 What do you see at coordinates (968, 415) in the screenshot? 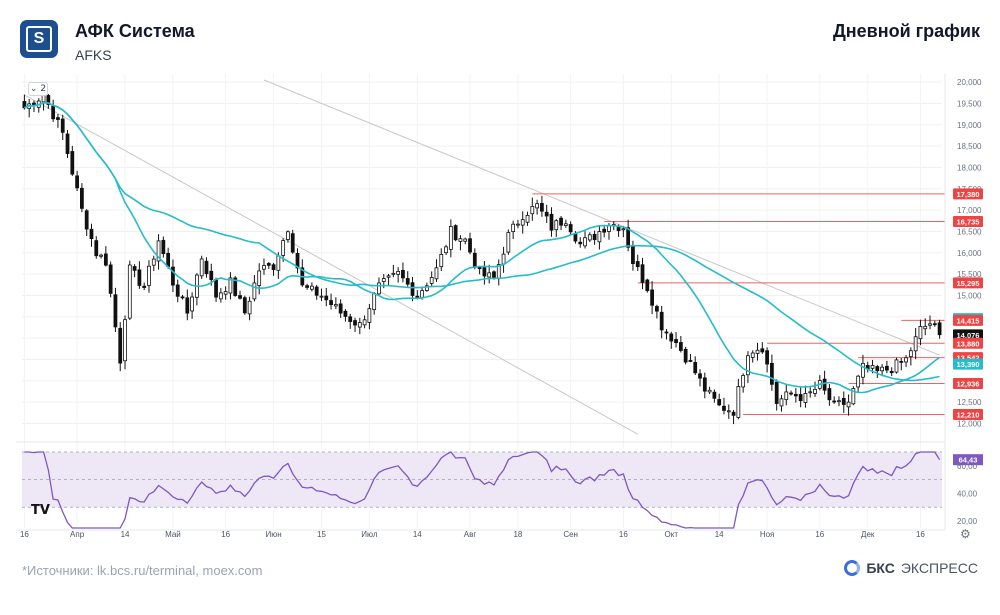
I see `price-label: 12,210` at bounding box center [968, 415].